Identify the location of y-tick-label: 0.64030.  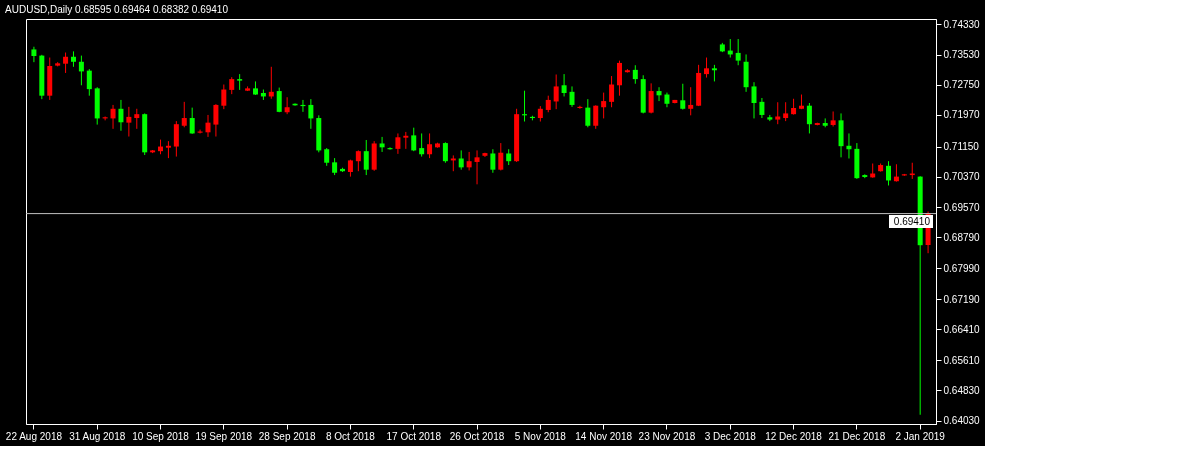
(962, 421).